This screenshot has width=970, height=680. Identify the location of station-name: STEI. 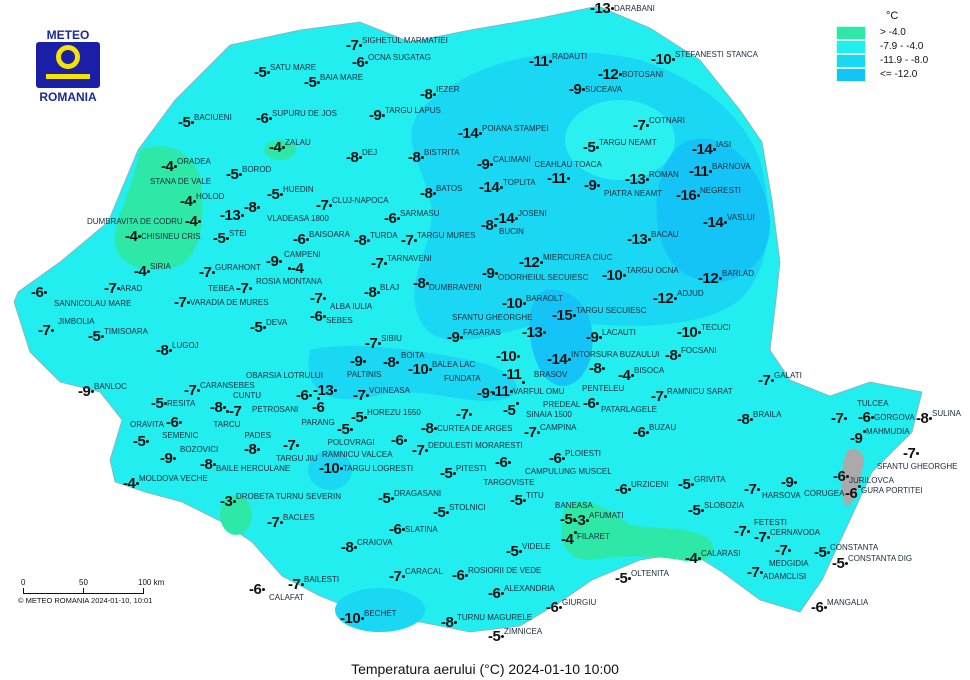
(238, 233).